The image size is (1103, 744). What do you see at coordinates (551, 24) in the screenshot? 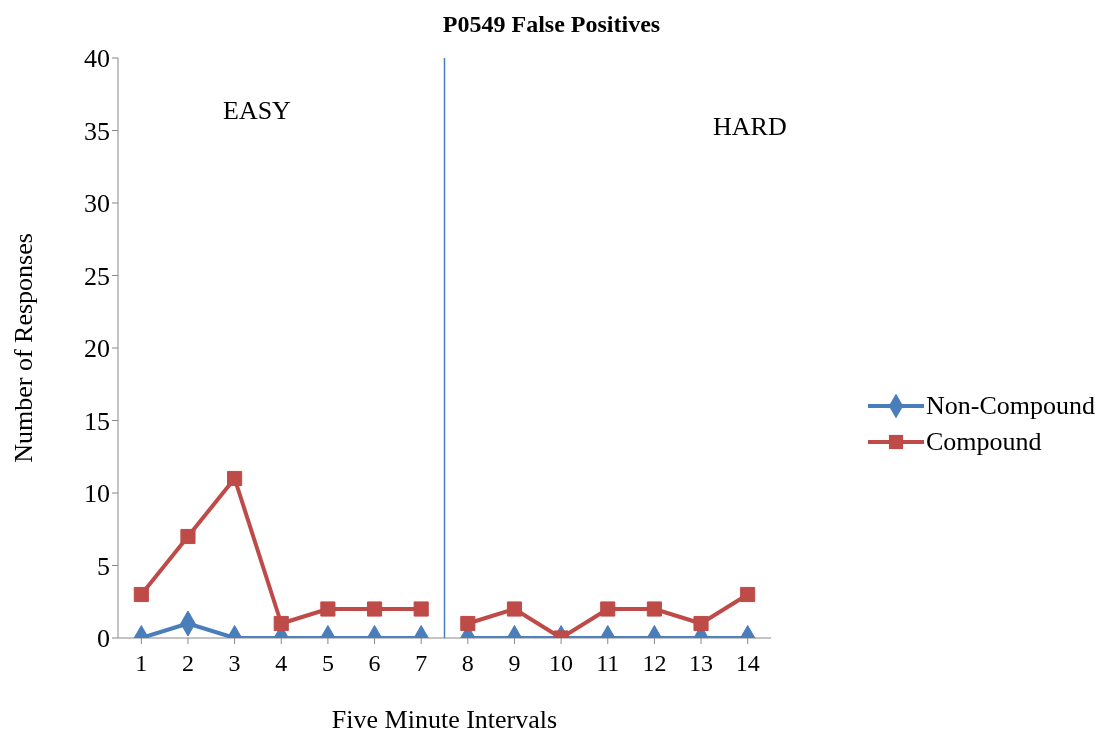
I see `chart-title: P0549 False Positives` at bounding box center [551, 24].